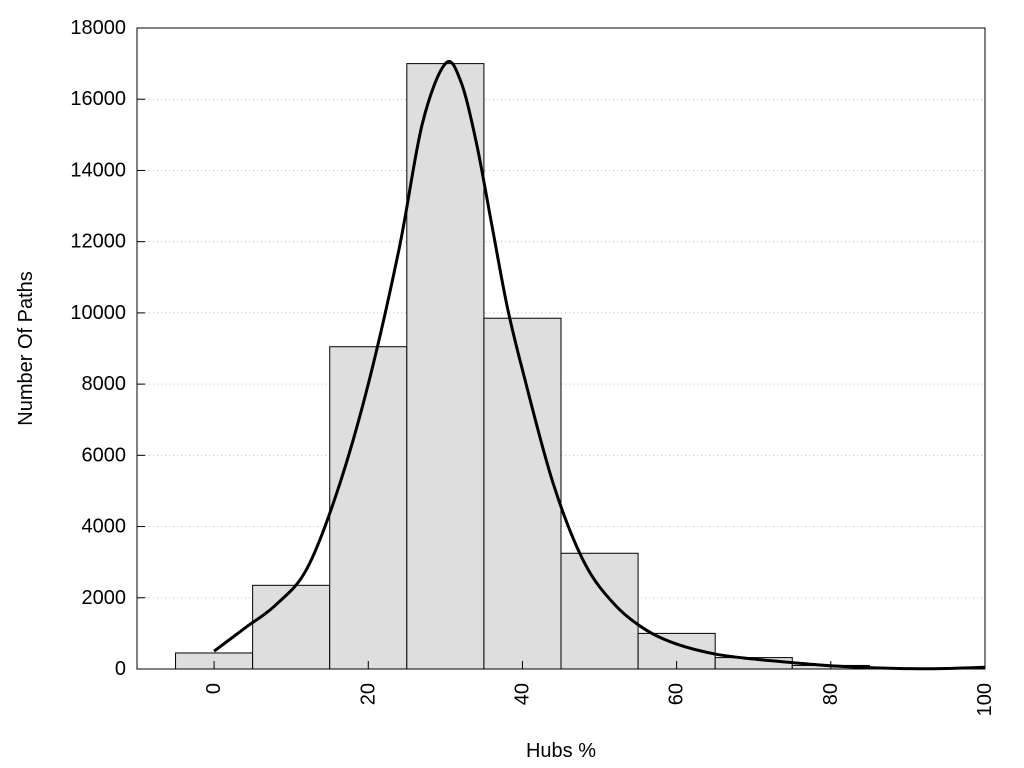  I want to click on y-tick-label: 8000, so click(104, 384).